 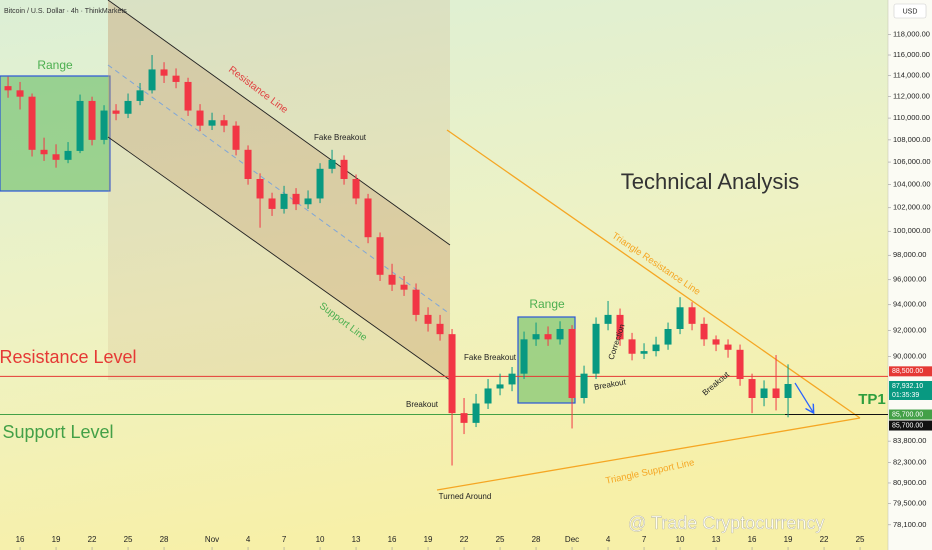 What do you see at coordinates (57, 432) in the screenshot?
I see `level-name: Support Level` at bounding box center [57, 432].